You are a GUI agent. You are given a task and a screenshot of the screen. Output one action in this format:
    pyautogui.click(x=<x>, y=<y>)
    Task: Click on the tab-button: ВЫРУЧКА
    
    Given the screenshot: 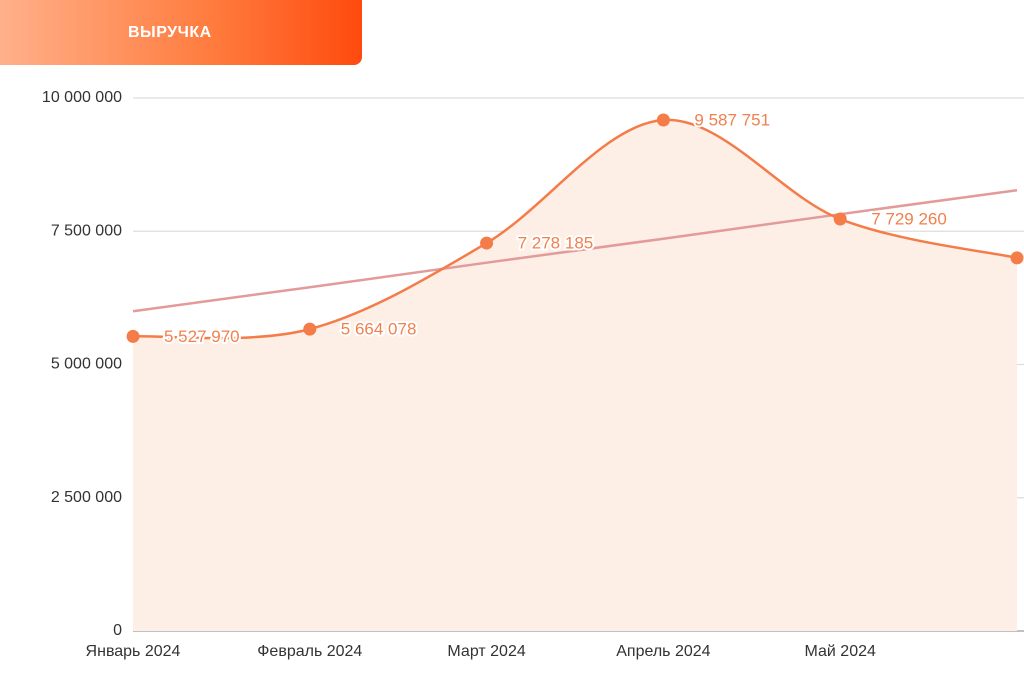 What is the action you would take?
    pyautogui.click(x=181, y=32)
    